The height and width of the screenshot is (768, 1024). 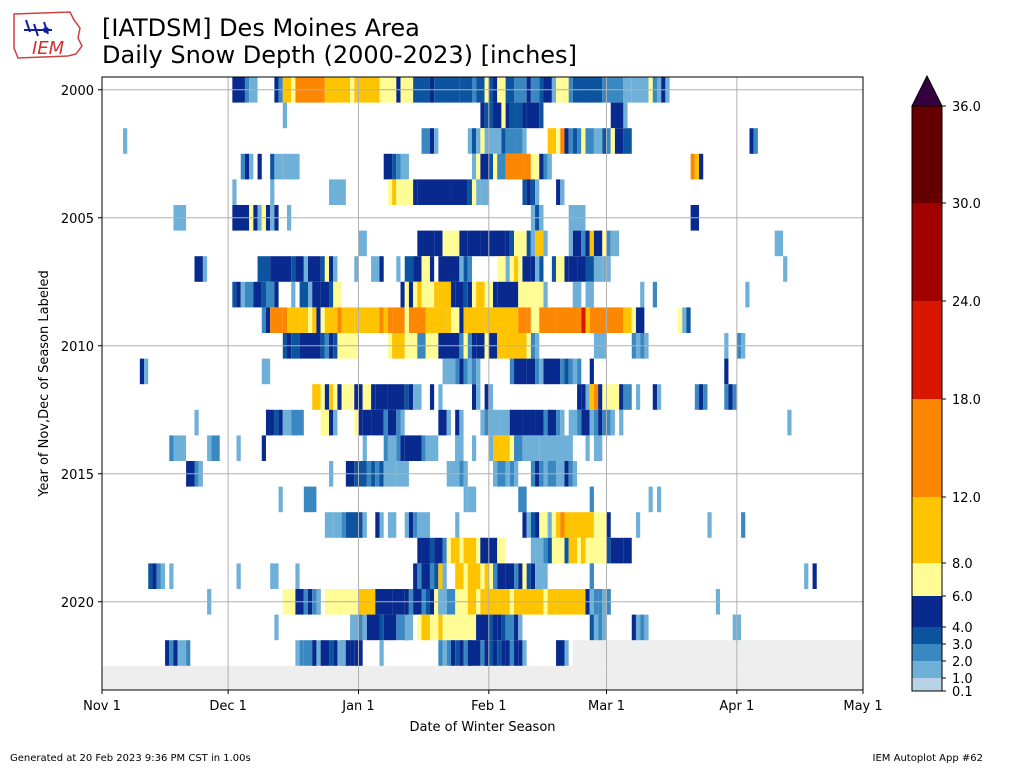 What do you see at coordinates (46, 30) in the screenshot?
I see `logo-dot-icon` at bounding box center [46, 30].